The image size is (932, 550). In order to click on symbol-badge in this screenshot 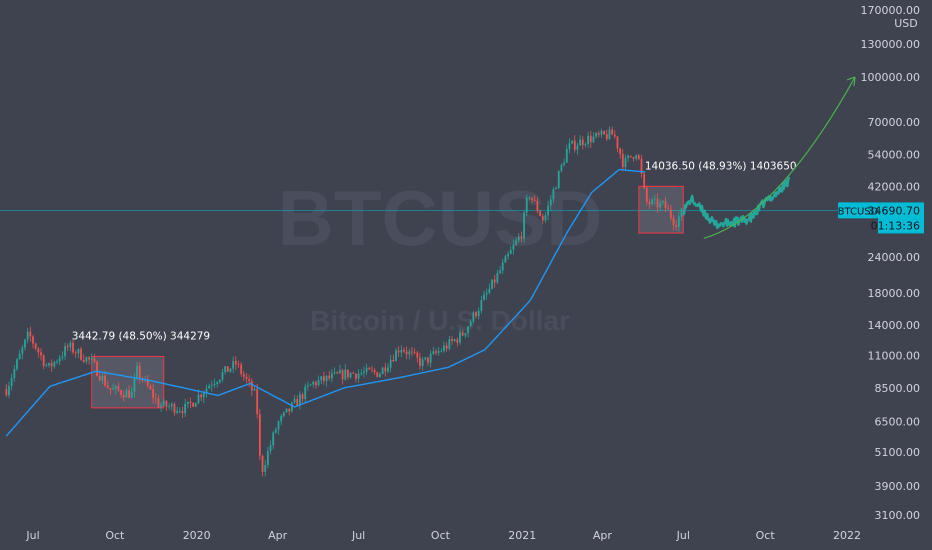, I will do `click(858, 210)`.